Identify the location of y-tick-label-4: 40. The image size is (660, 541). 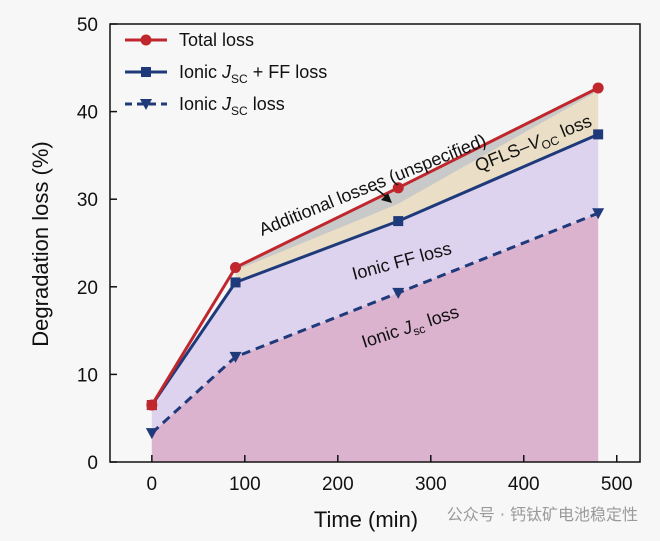
(87, 113).